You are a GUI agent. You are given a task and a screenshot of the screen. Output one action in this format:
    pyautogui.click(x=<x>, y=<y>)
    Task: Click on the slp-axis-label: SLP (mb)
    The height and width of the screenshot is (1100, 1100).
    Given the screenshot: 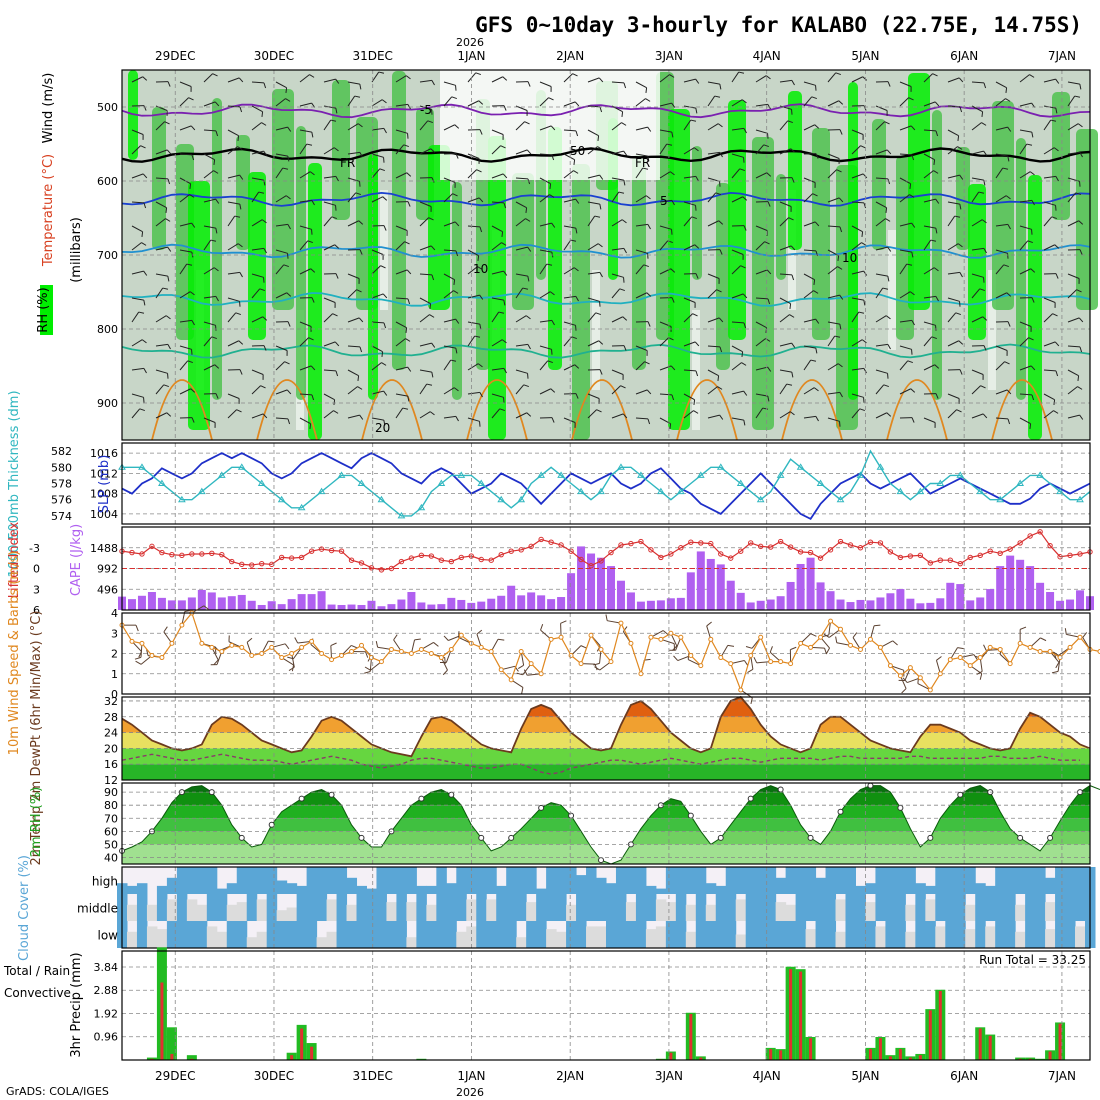 What is the action you would take?
    pyautogui.click(x=104, y=484)
    